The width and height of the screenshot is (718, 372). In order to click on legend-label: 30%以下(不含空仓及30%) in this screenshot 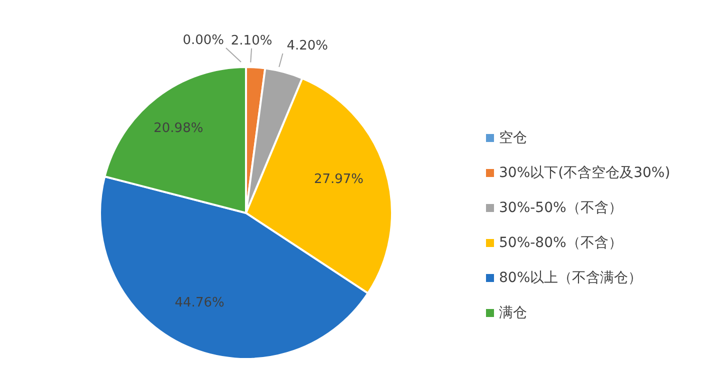, I will do `click(584, 173)`.